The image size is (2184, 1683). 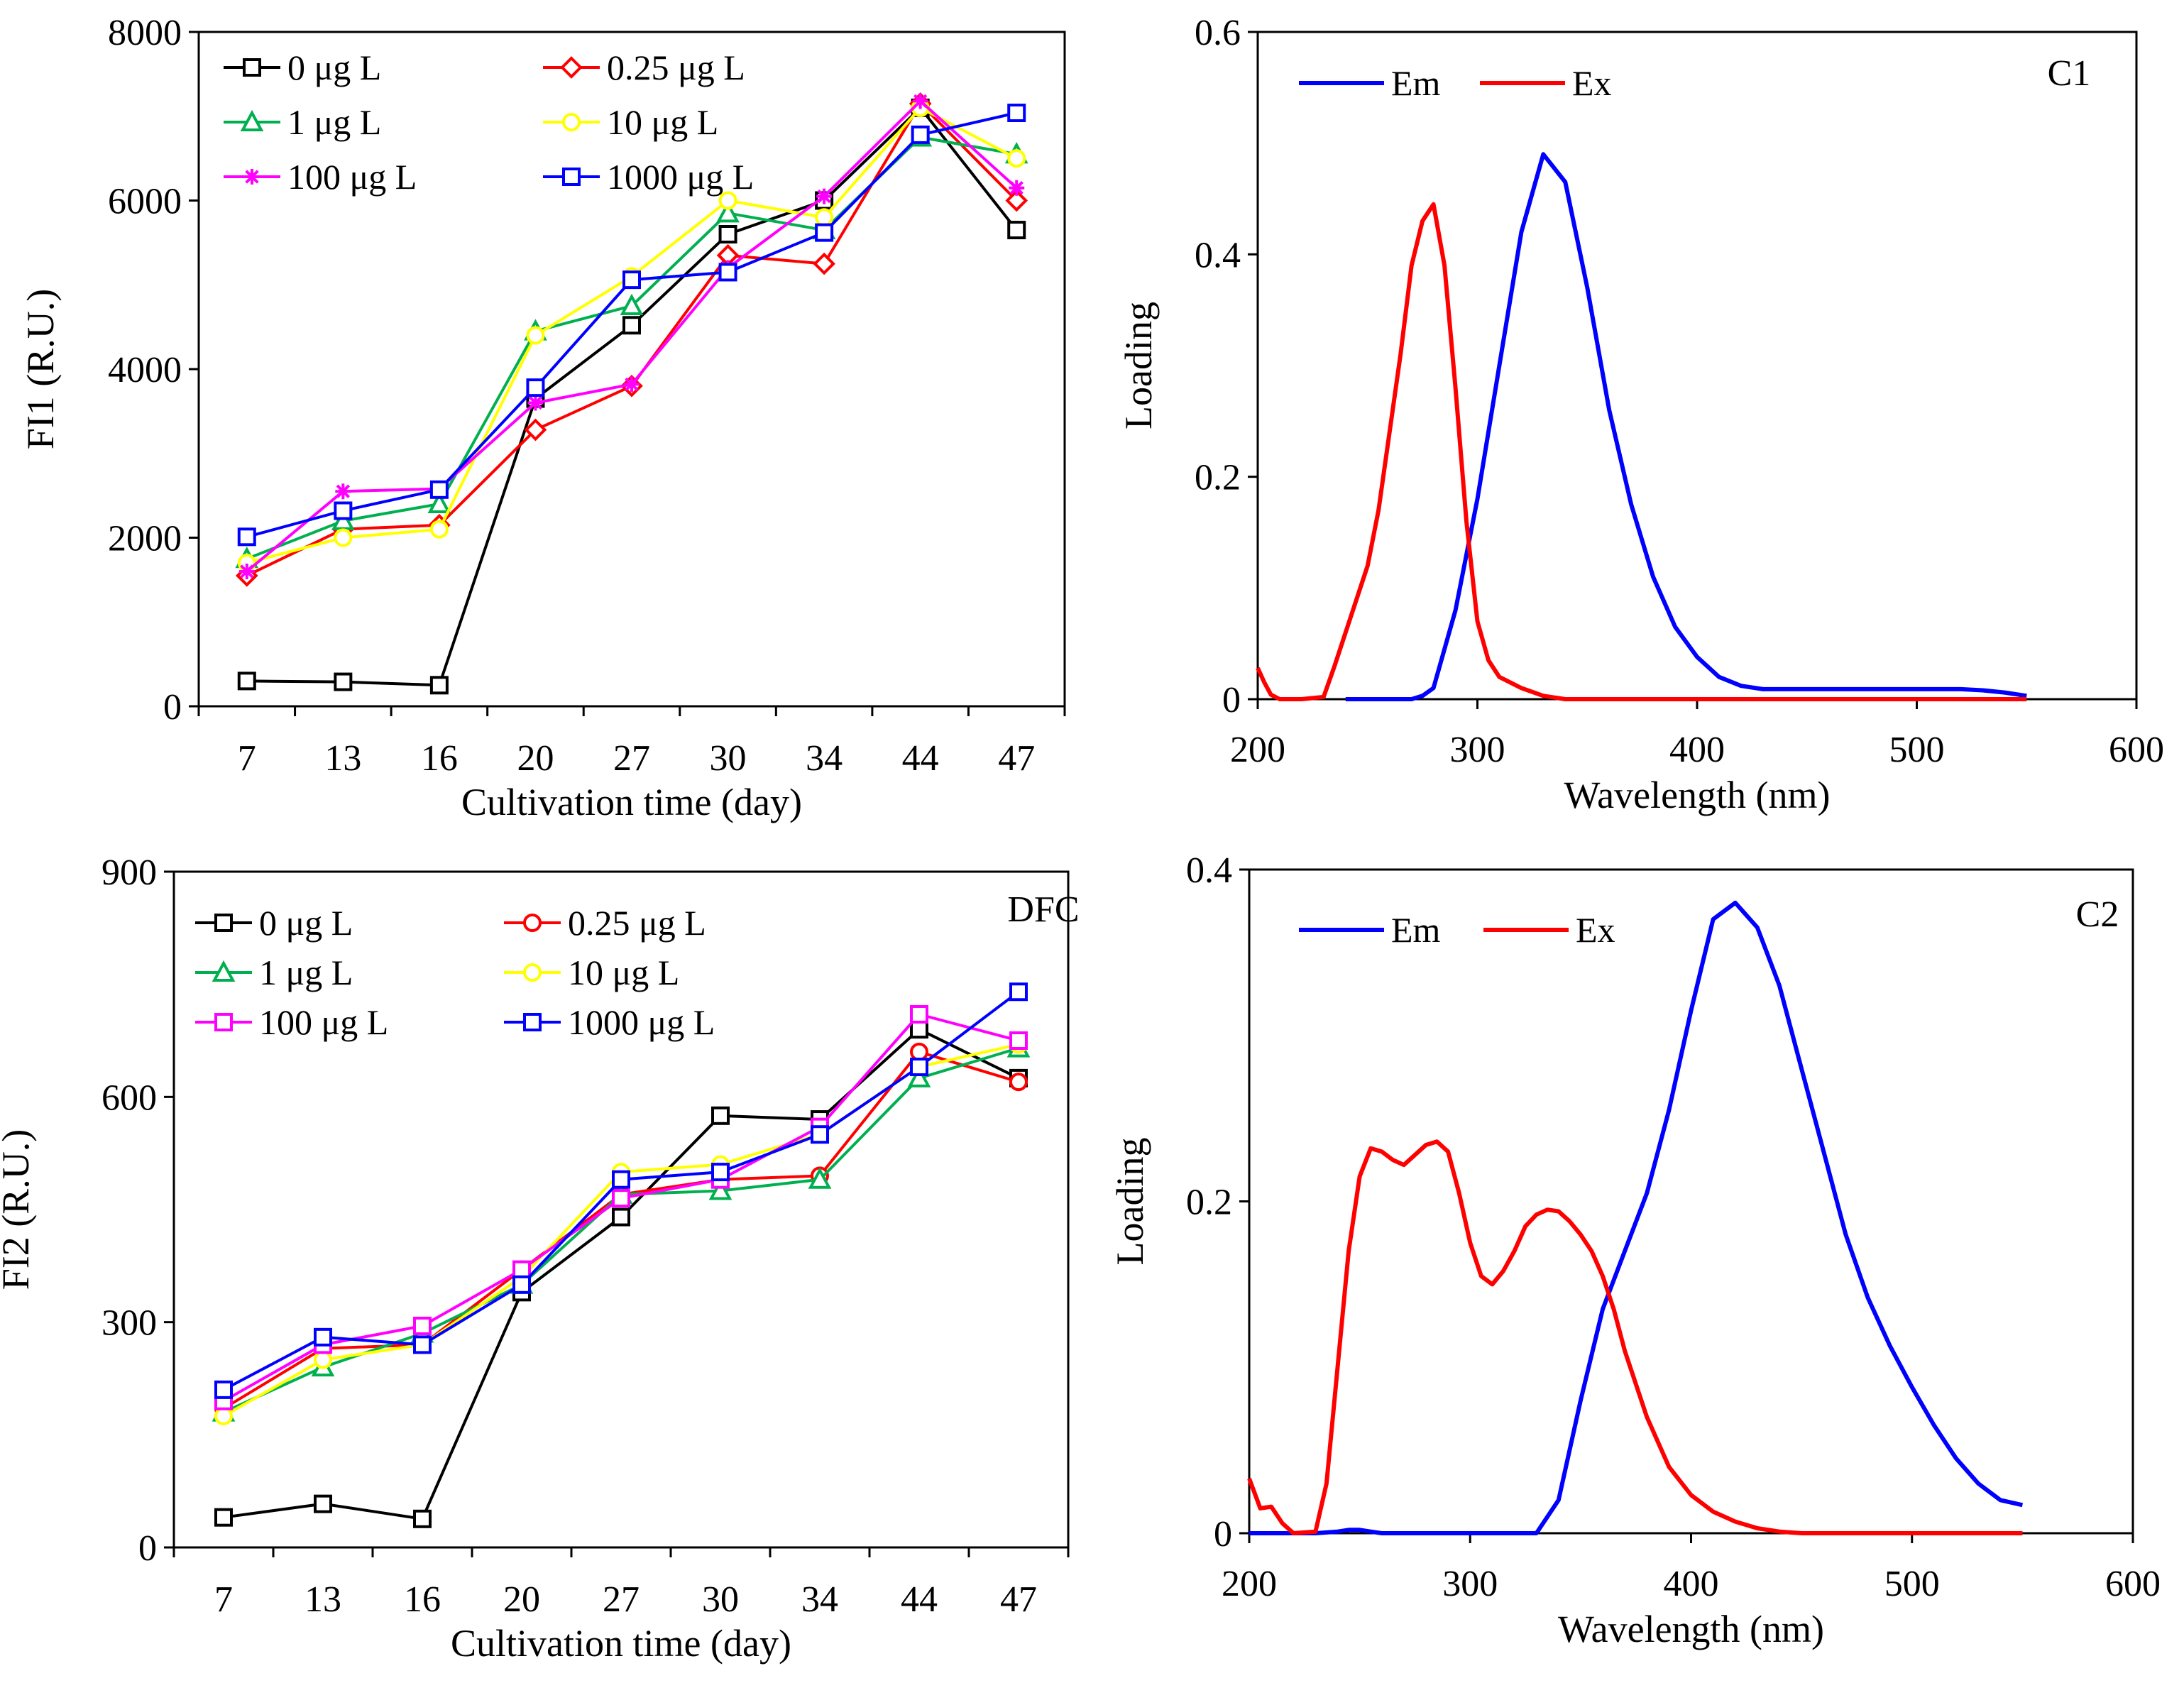 I want to click on x-tick-label: 20, so click(x=521, y=1599).